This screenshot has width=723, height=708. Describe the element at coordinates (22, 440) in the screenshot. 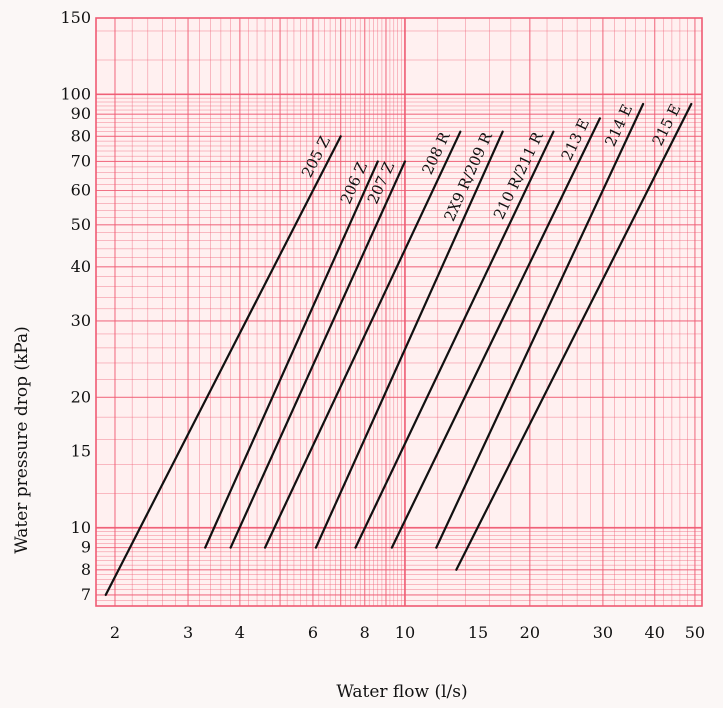

I see `y-axis-title: Water pressure drop (kPa)` at that location.